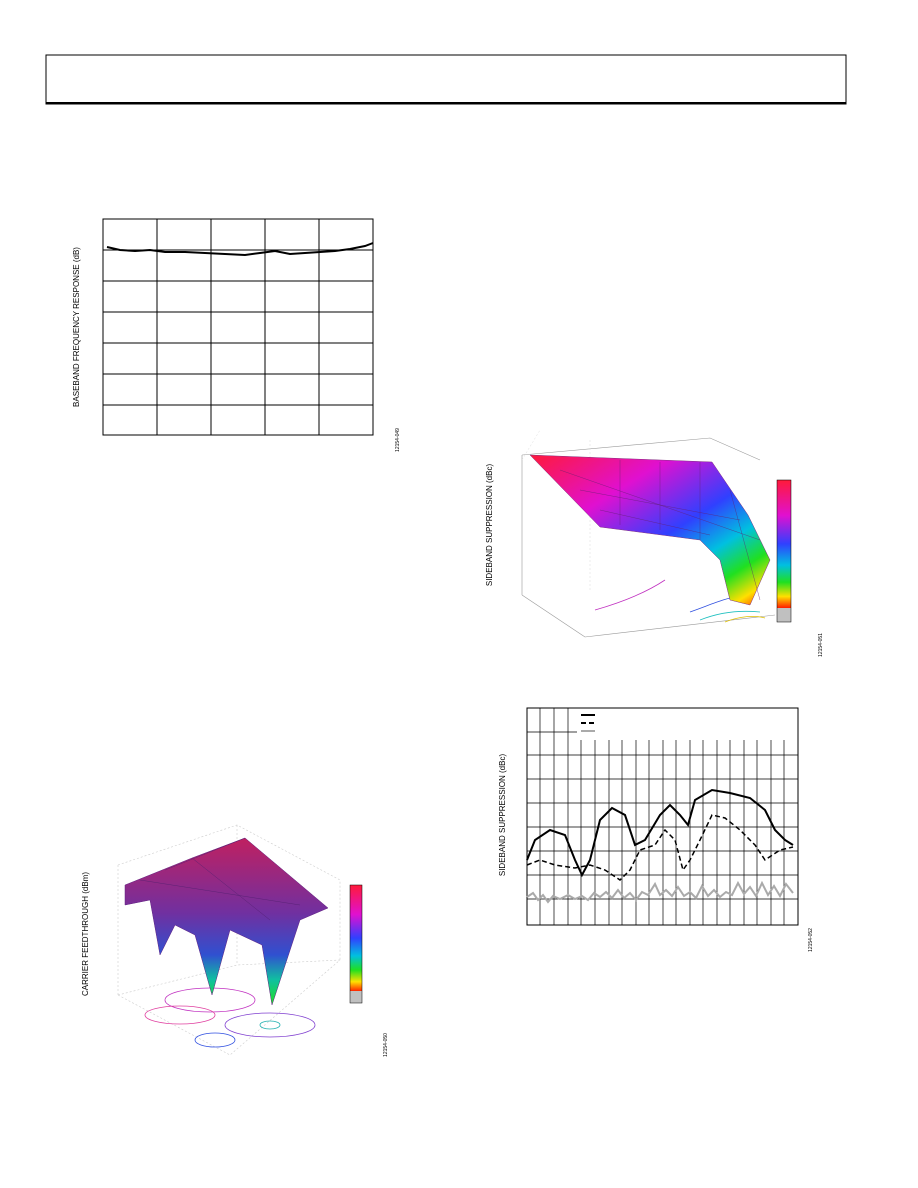 The width and height of the screenshot is (918, 1188). What do you see at coordinates (446, 79) in the screenshot?
I see `header-box` at bounding box center [446, 79].